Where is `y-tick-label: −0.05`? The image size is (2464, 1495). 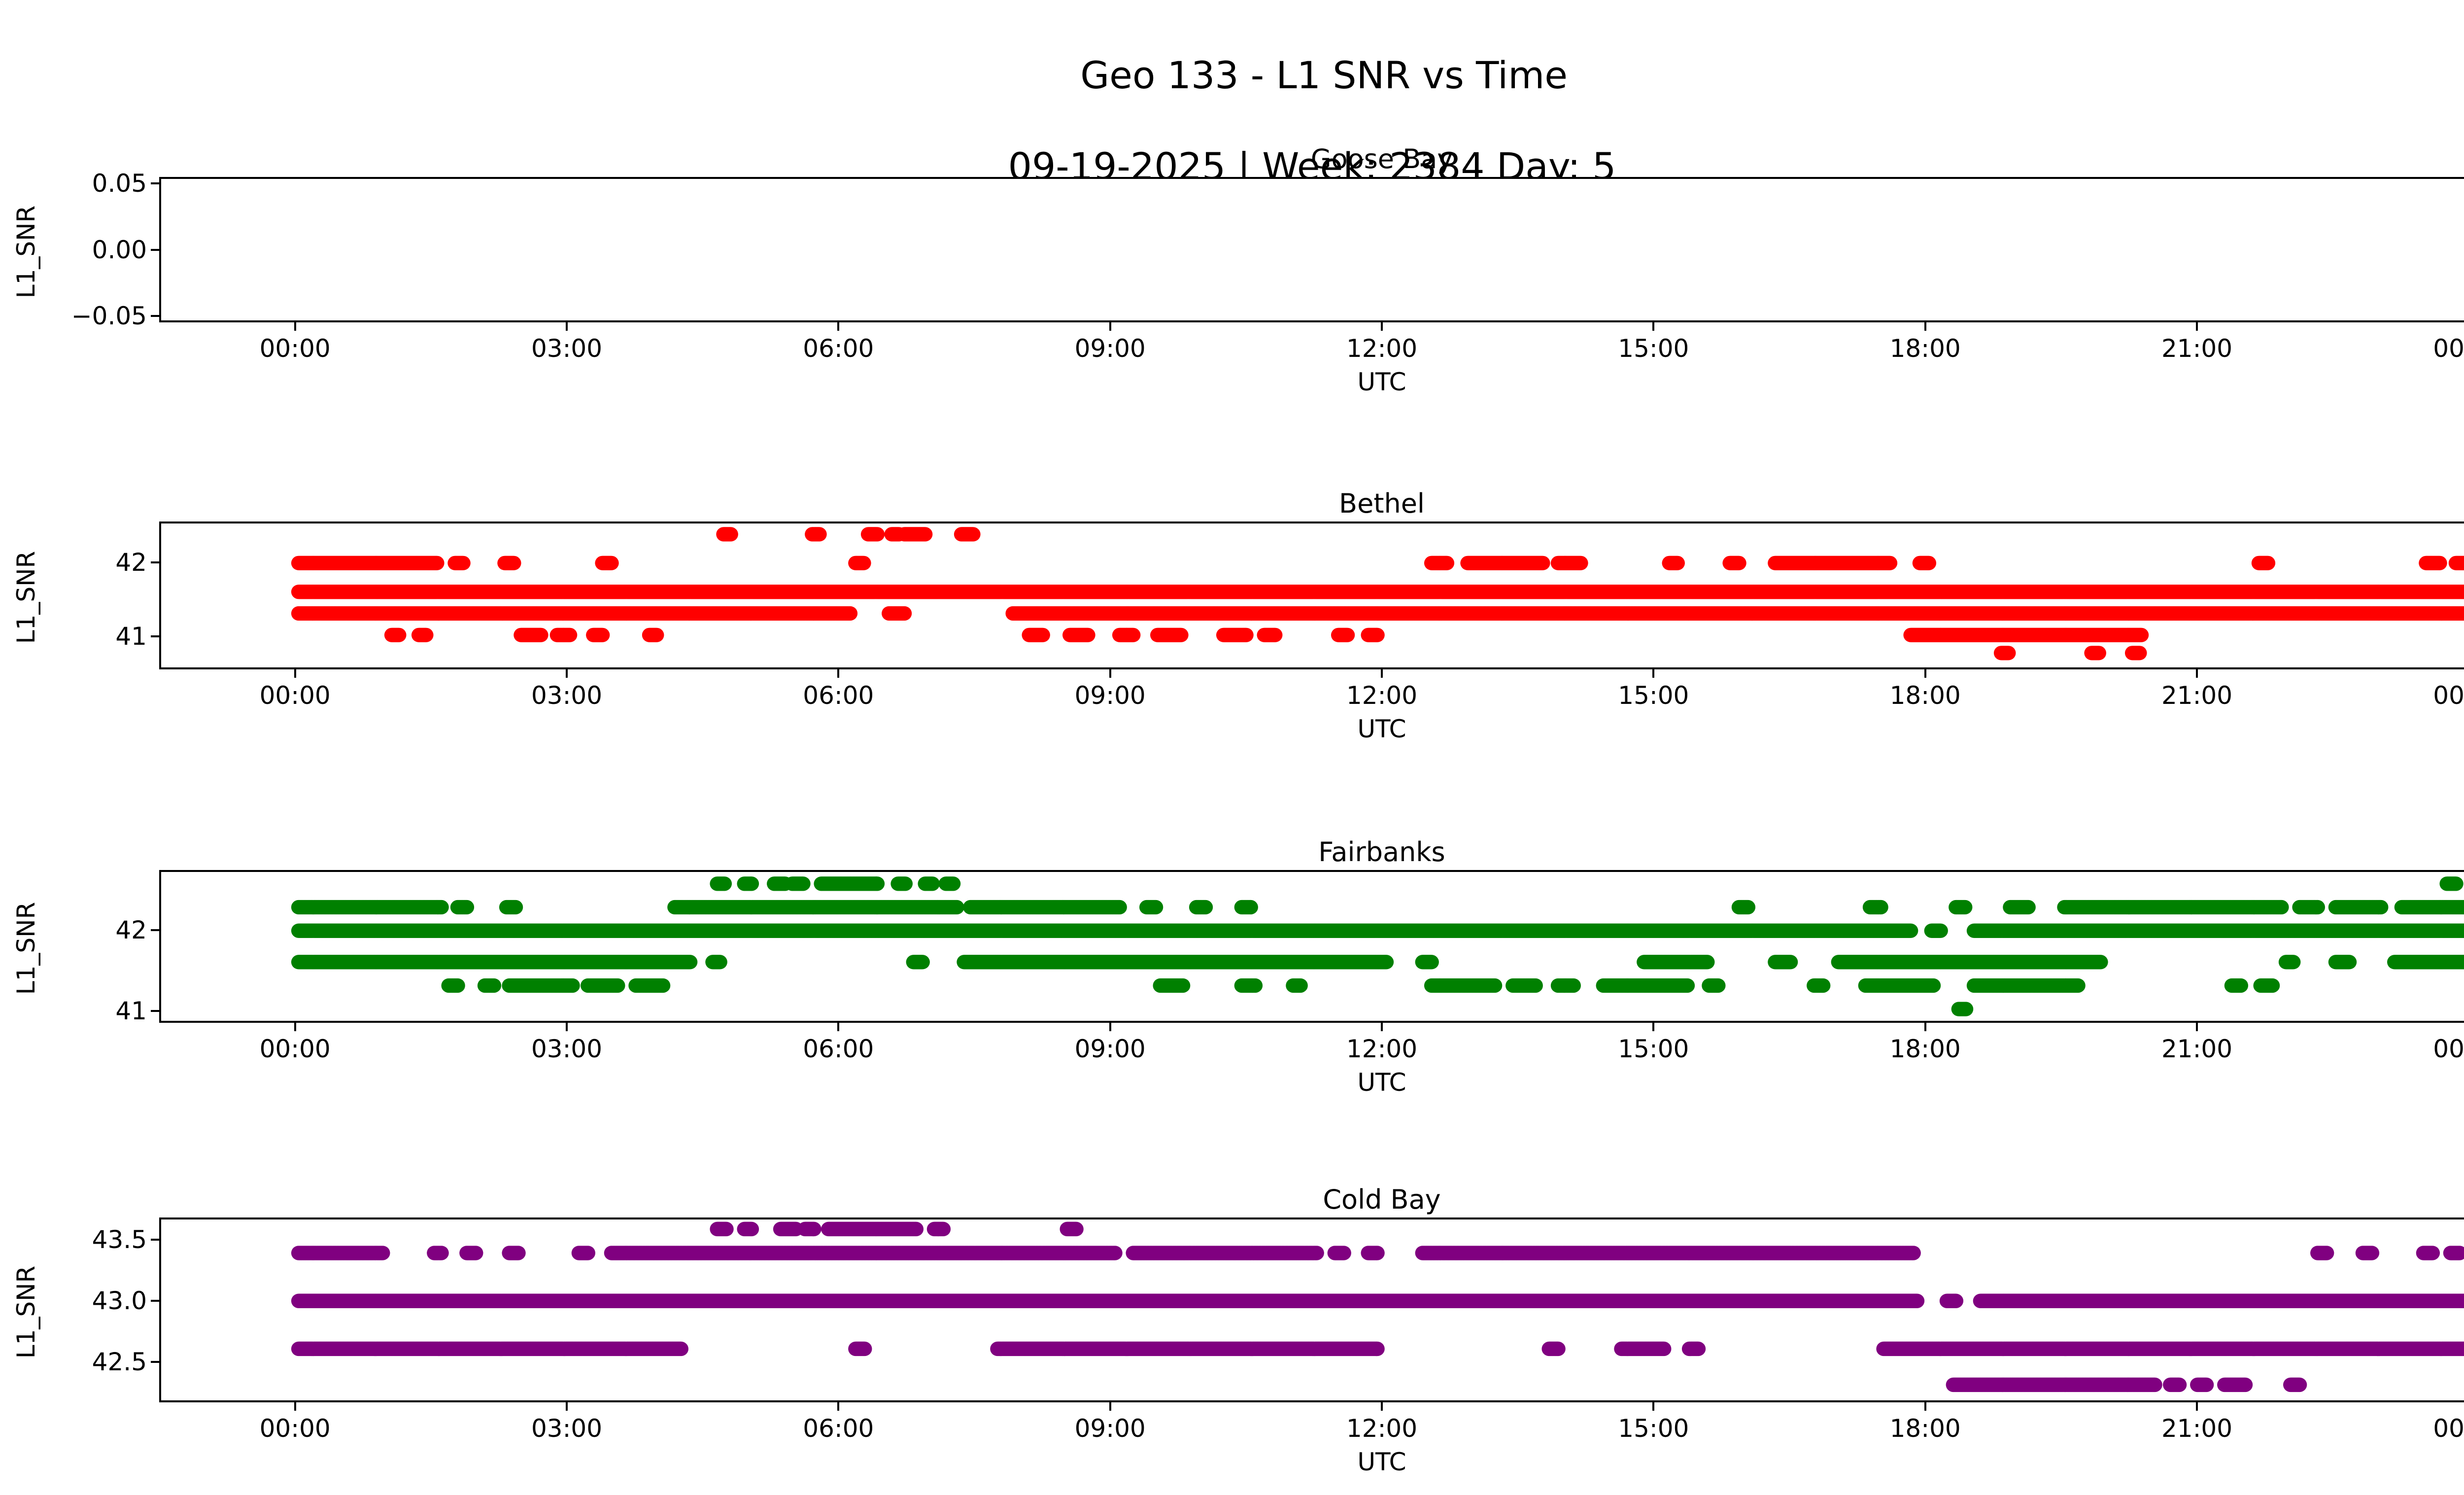 y-tick-label: −0.05 is located at coordinates (109, 315).